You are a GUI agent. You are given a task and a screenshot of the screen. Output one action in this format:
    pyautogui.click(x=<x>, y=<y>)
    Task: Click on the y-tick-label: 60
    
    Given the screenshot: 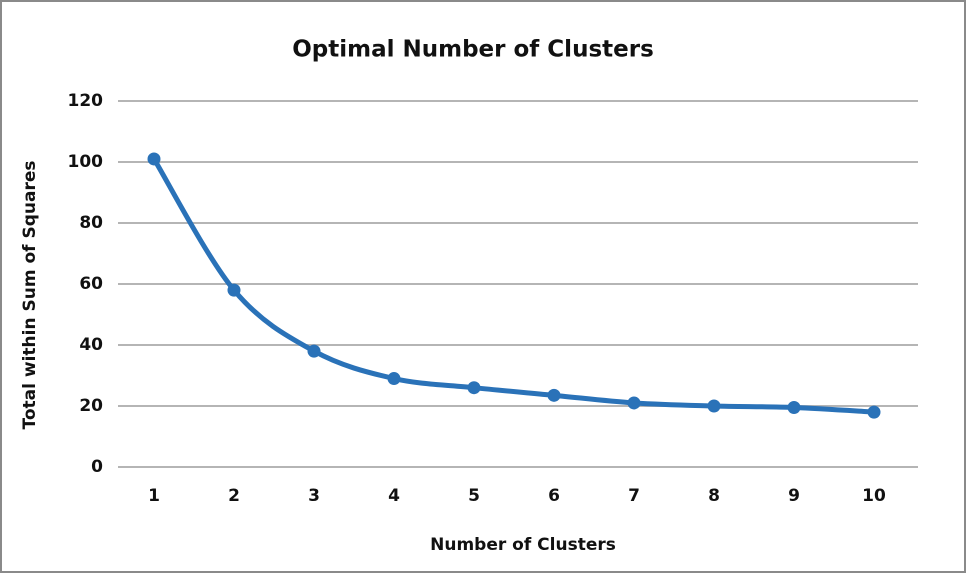 What is the action you would take?
    pyautogui.click(x=91, y=284)
    